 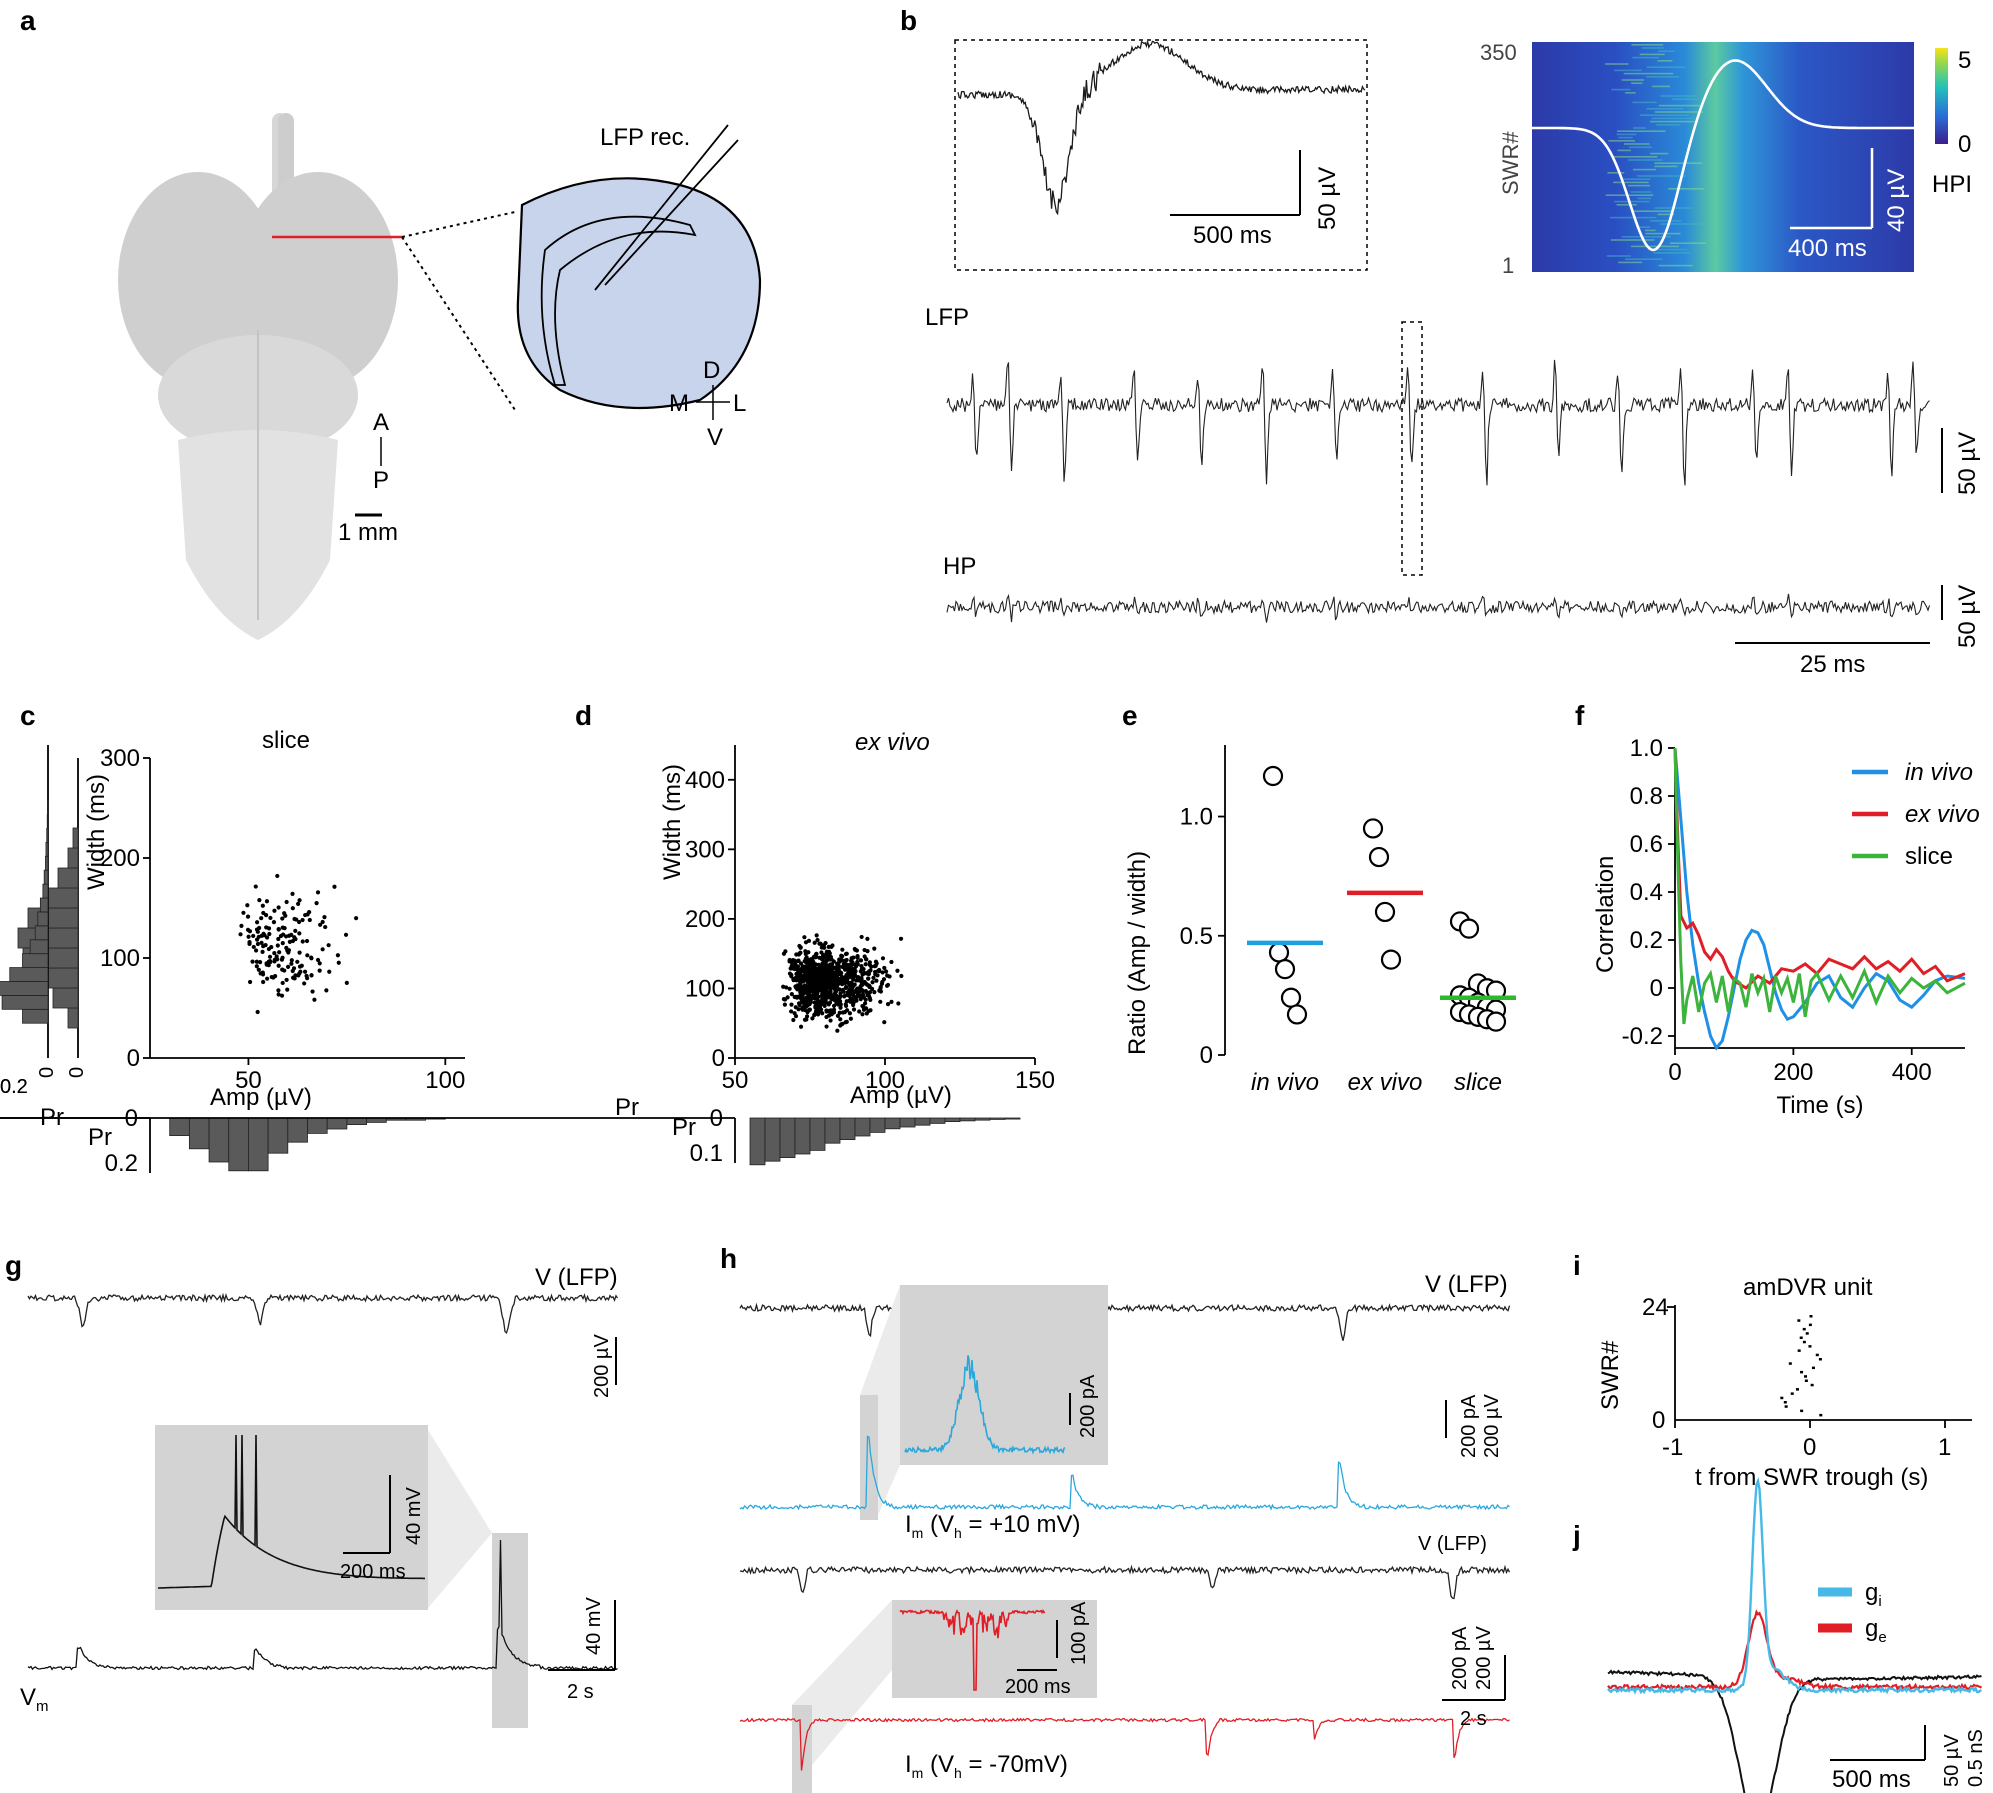 I want to click on i-title: amDVR unit, so click(x=1808, y=1287).